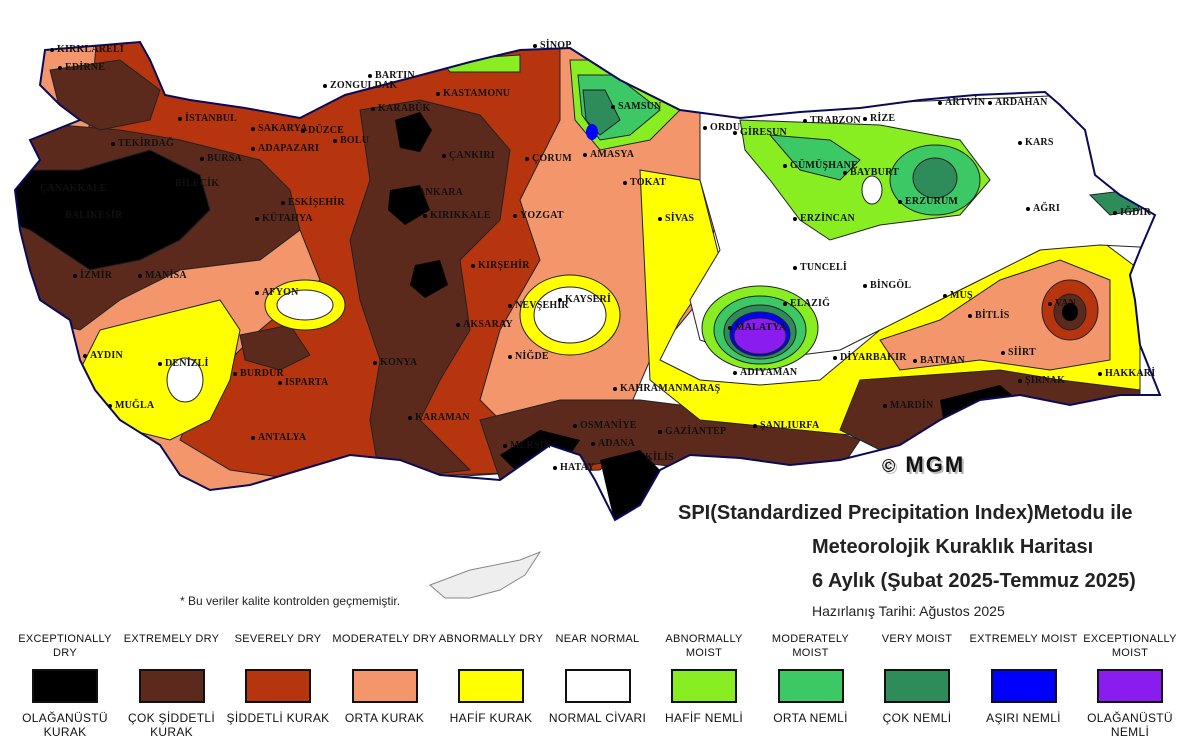  I want to click on city-label: BURSA, so click(221, 158).